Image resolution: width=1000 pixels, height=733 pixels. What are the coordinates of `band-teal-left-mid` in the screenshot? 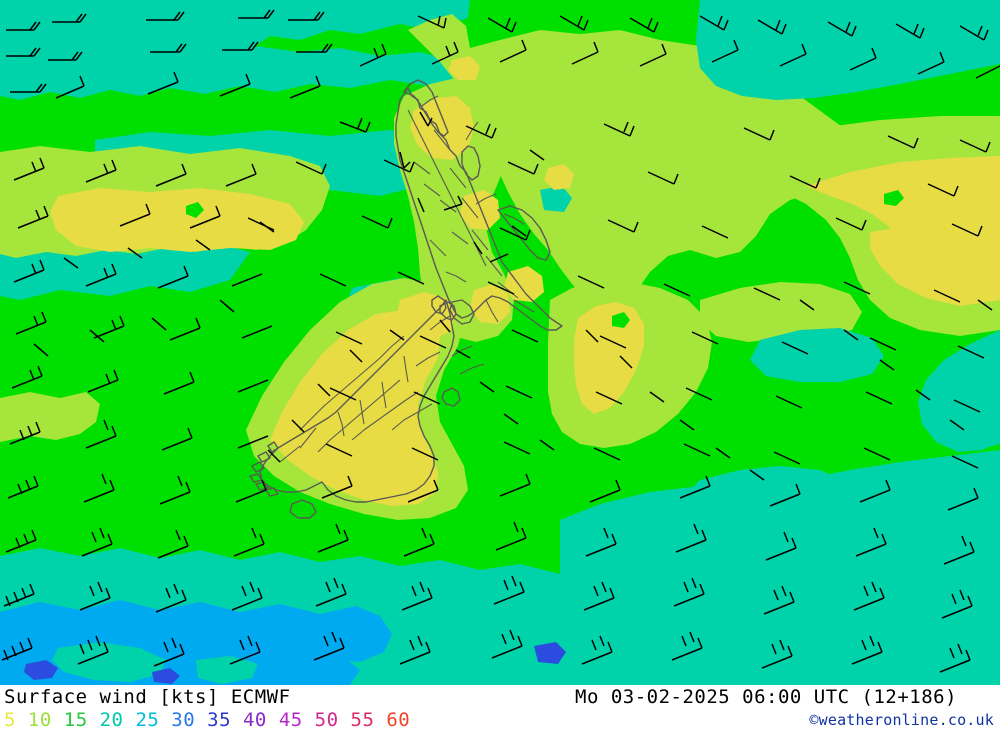 It's located at (125, 270).